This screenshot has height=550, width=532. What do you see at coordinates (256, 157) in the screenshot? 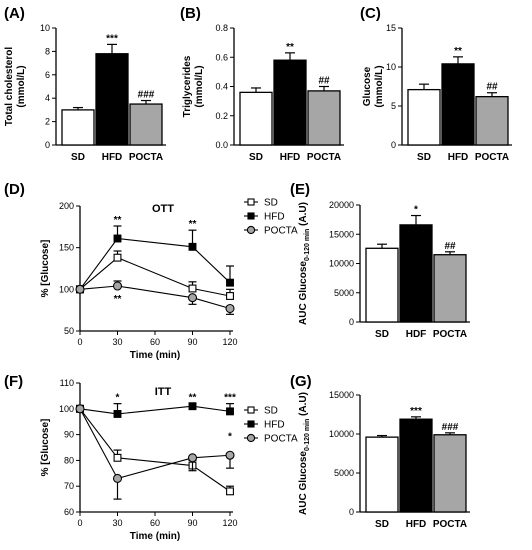
I see `panel-b-cat-sd: SD` at bounding box center [256, 157].